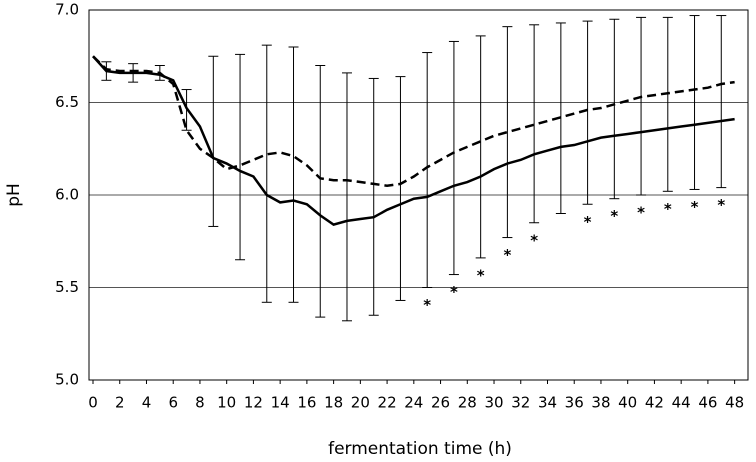 Image resolution: width=756 pixels, height=462 pixels. Describe the element at coordinates (681, 403) in the screenshot. I see `x-tick-label: 44` at that location.